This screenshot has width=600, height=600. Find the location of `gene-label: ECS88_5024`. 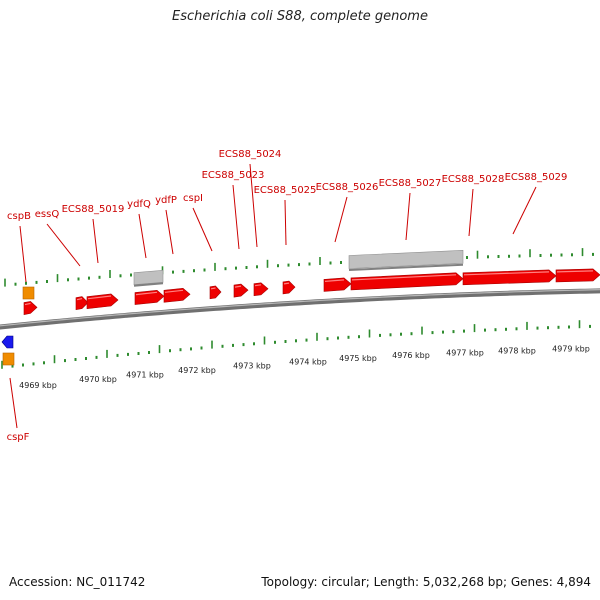

gene-label: ECS88_5024 is located at coordinates (250, 154).